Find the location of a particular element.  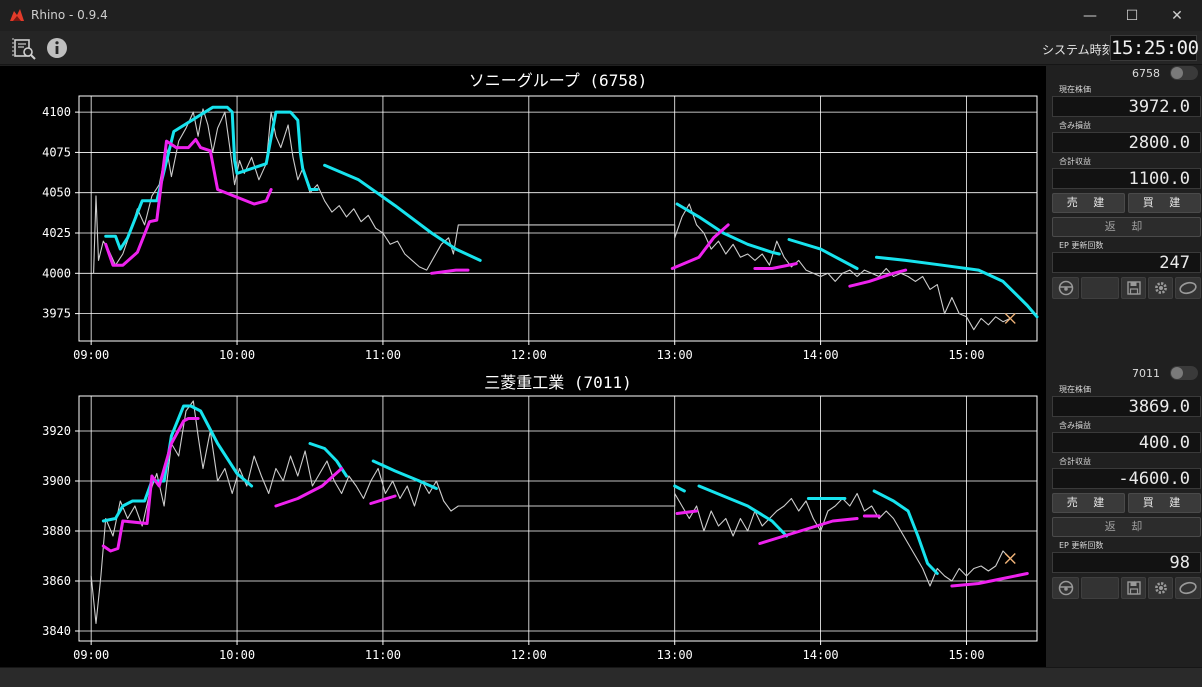

toolbar is located at coordinates (601, 48).